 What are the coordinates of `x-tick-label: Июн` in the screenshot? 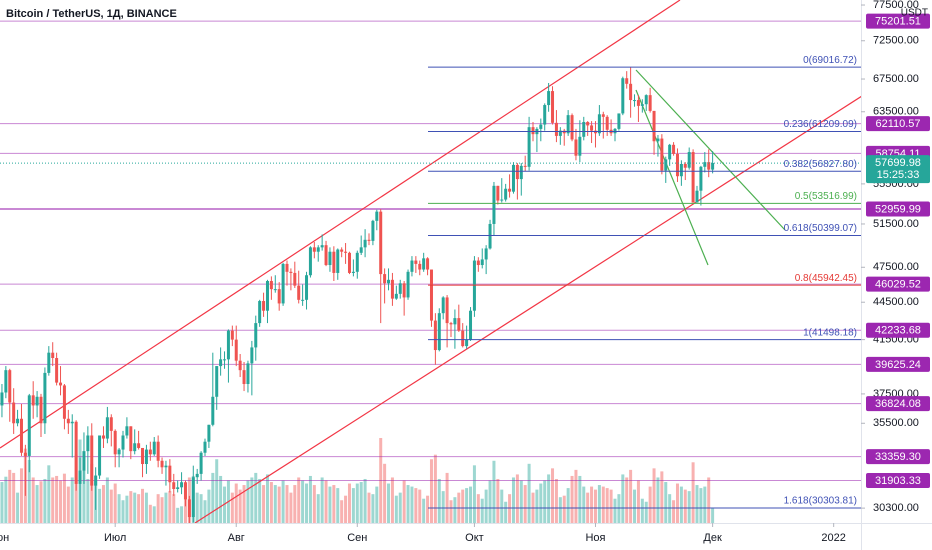 It's located at (4, 538).